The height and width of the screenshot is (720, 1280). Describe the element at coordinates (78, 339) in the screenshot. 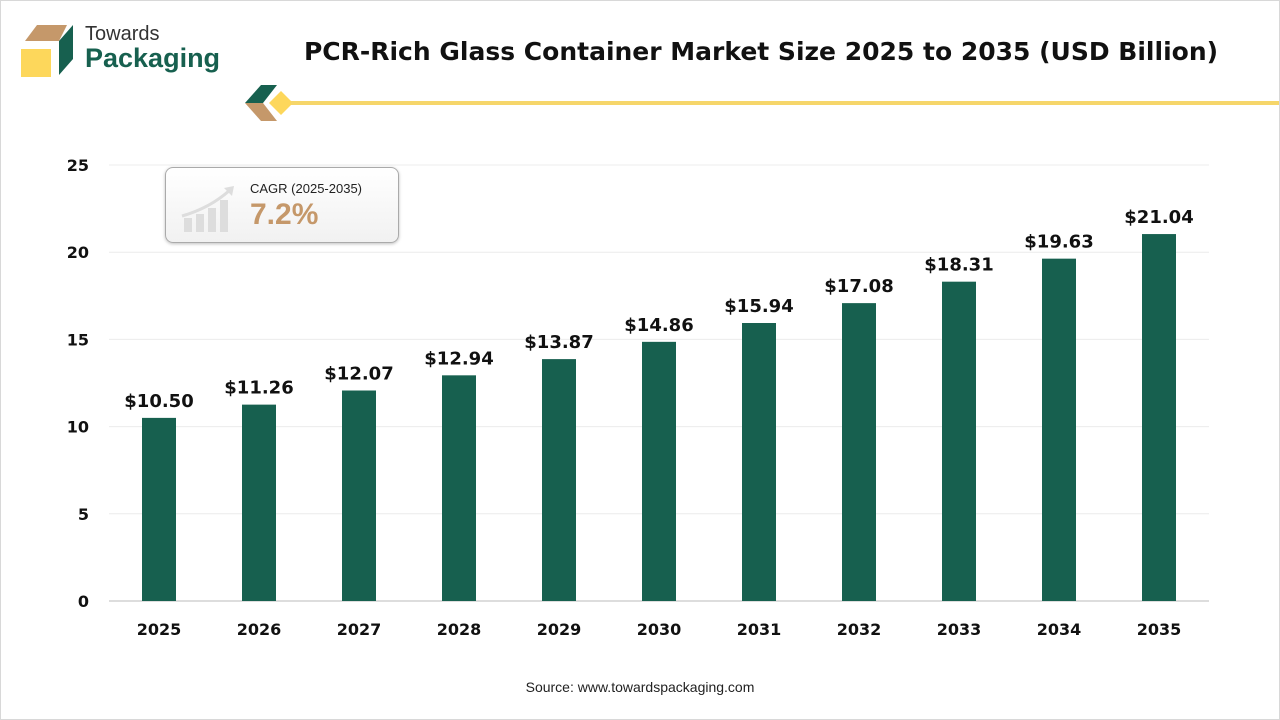

I see `y-tick-label: 15` at that location.